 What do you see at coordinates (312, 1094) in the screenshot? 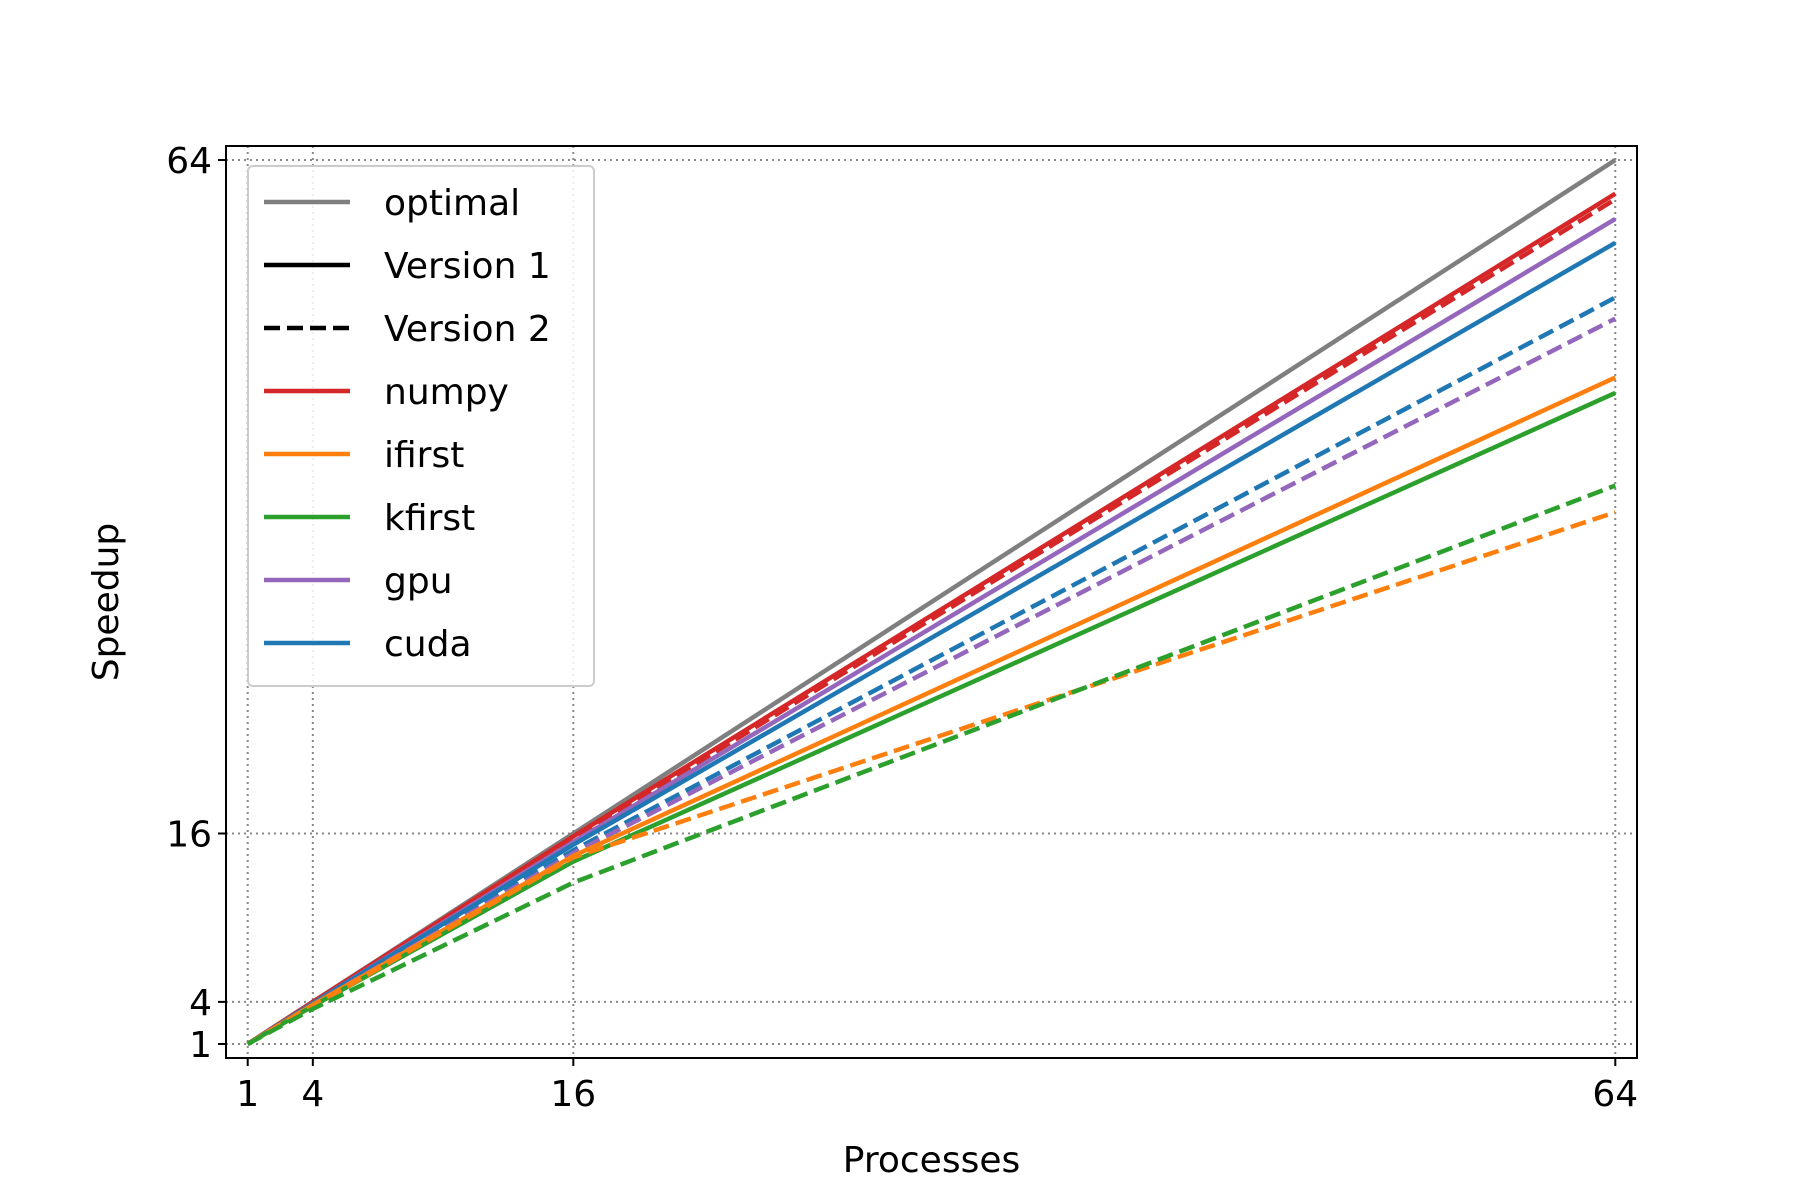
I see `x-tick-label: 4` at bounding box center [312, 1094].